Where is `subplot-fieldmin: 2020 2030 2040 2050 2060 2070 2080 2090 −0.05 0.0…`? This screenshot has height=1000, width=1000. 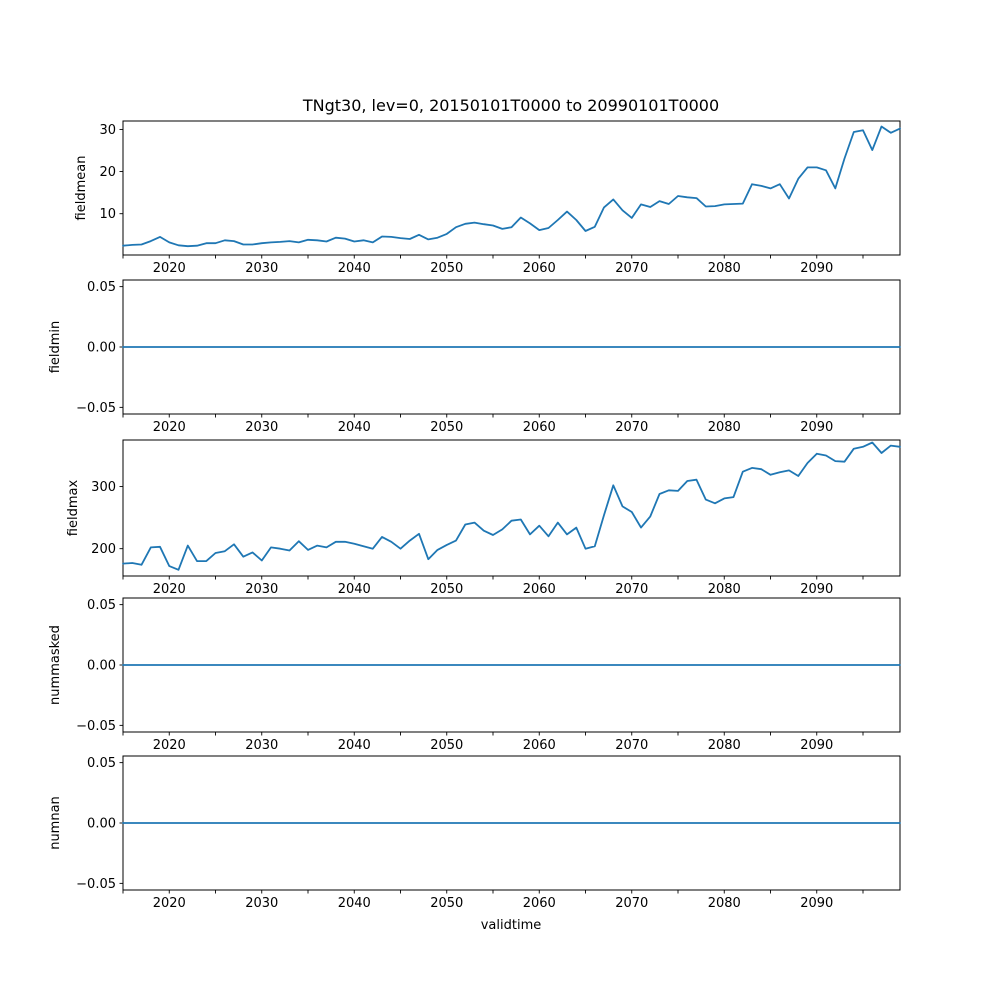 subplot-fieldmin: 2020 2030 2040 2050 2060 2070 2080 2090 −0.05 0.0… is located at coordinates (474, 357).